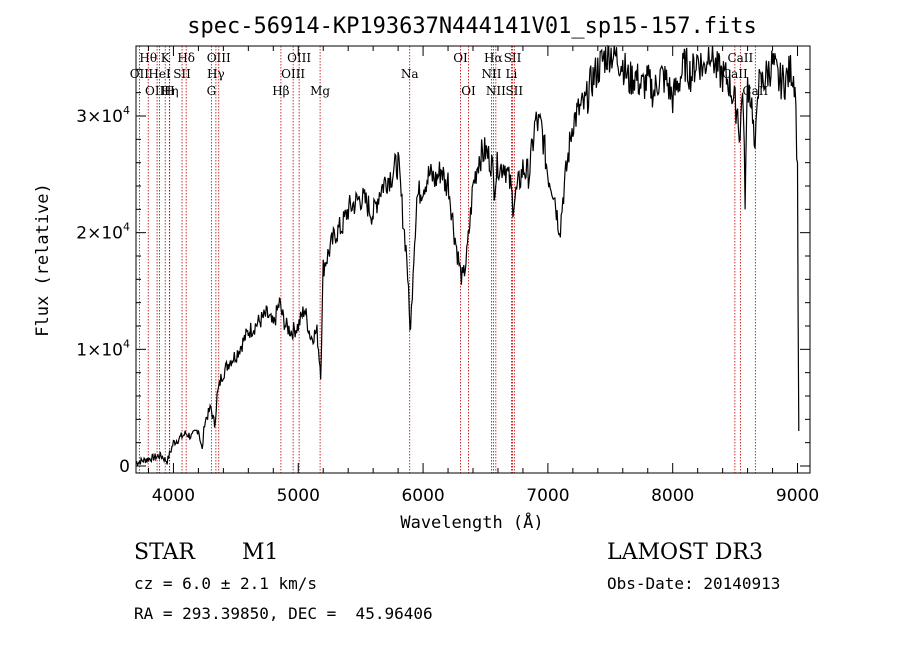 The image size is (900, 649). What do you see at coordinates (280, 91) in the screenshot?
I see `spectral-line-label: Hβ` at bounding box center [280, 91].